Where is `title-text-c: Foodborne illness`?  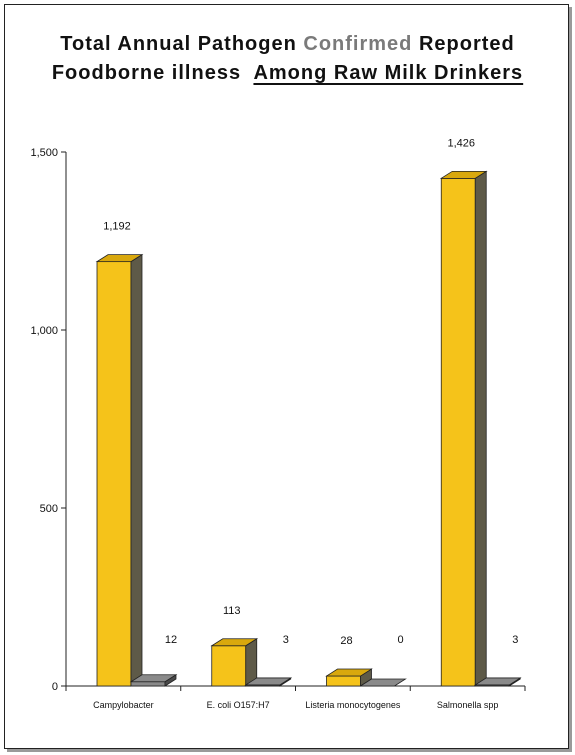
title-text-c: Foodborne illness is located at coordinates (146, 73).